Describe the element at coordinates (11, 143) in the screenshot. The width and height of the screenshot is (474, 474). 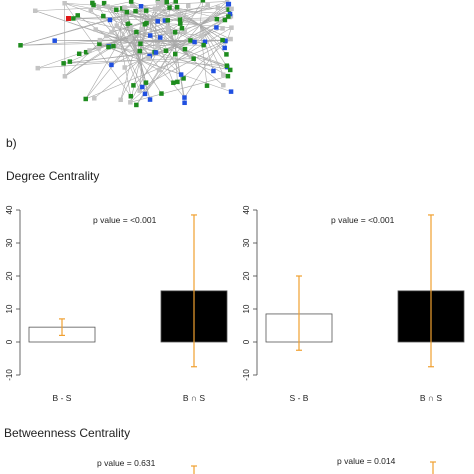
I see `panel-label: b)` at that location.